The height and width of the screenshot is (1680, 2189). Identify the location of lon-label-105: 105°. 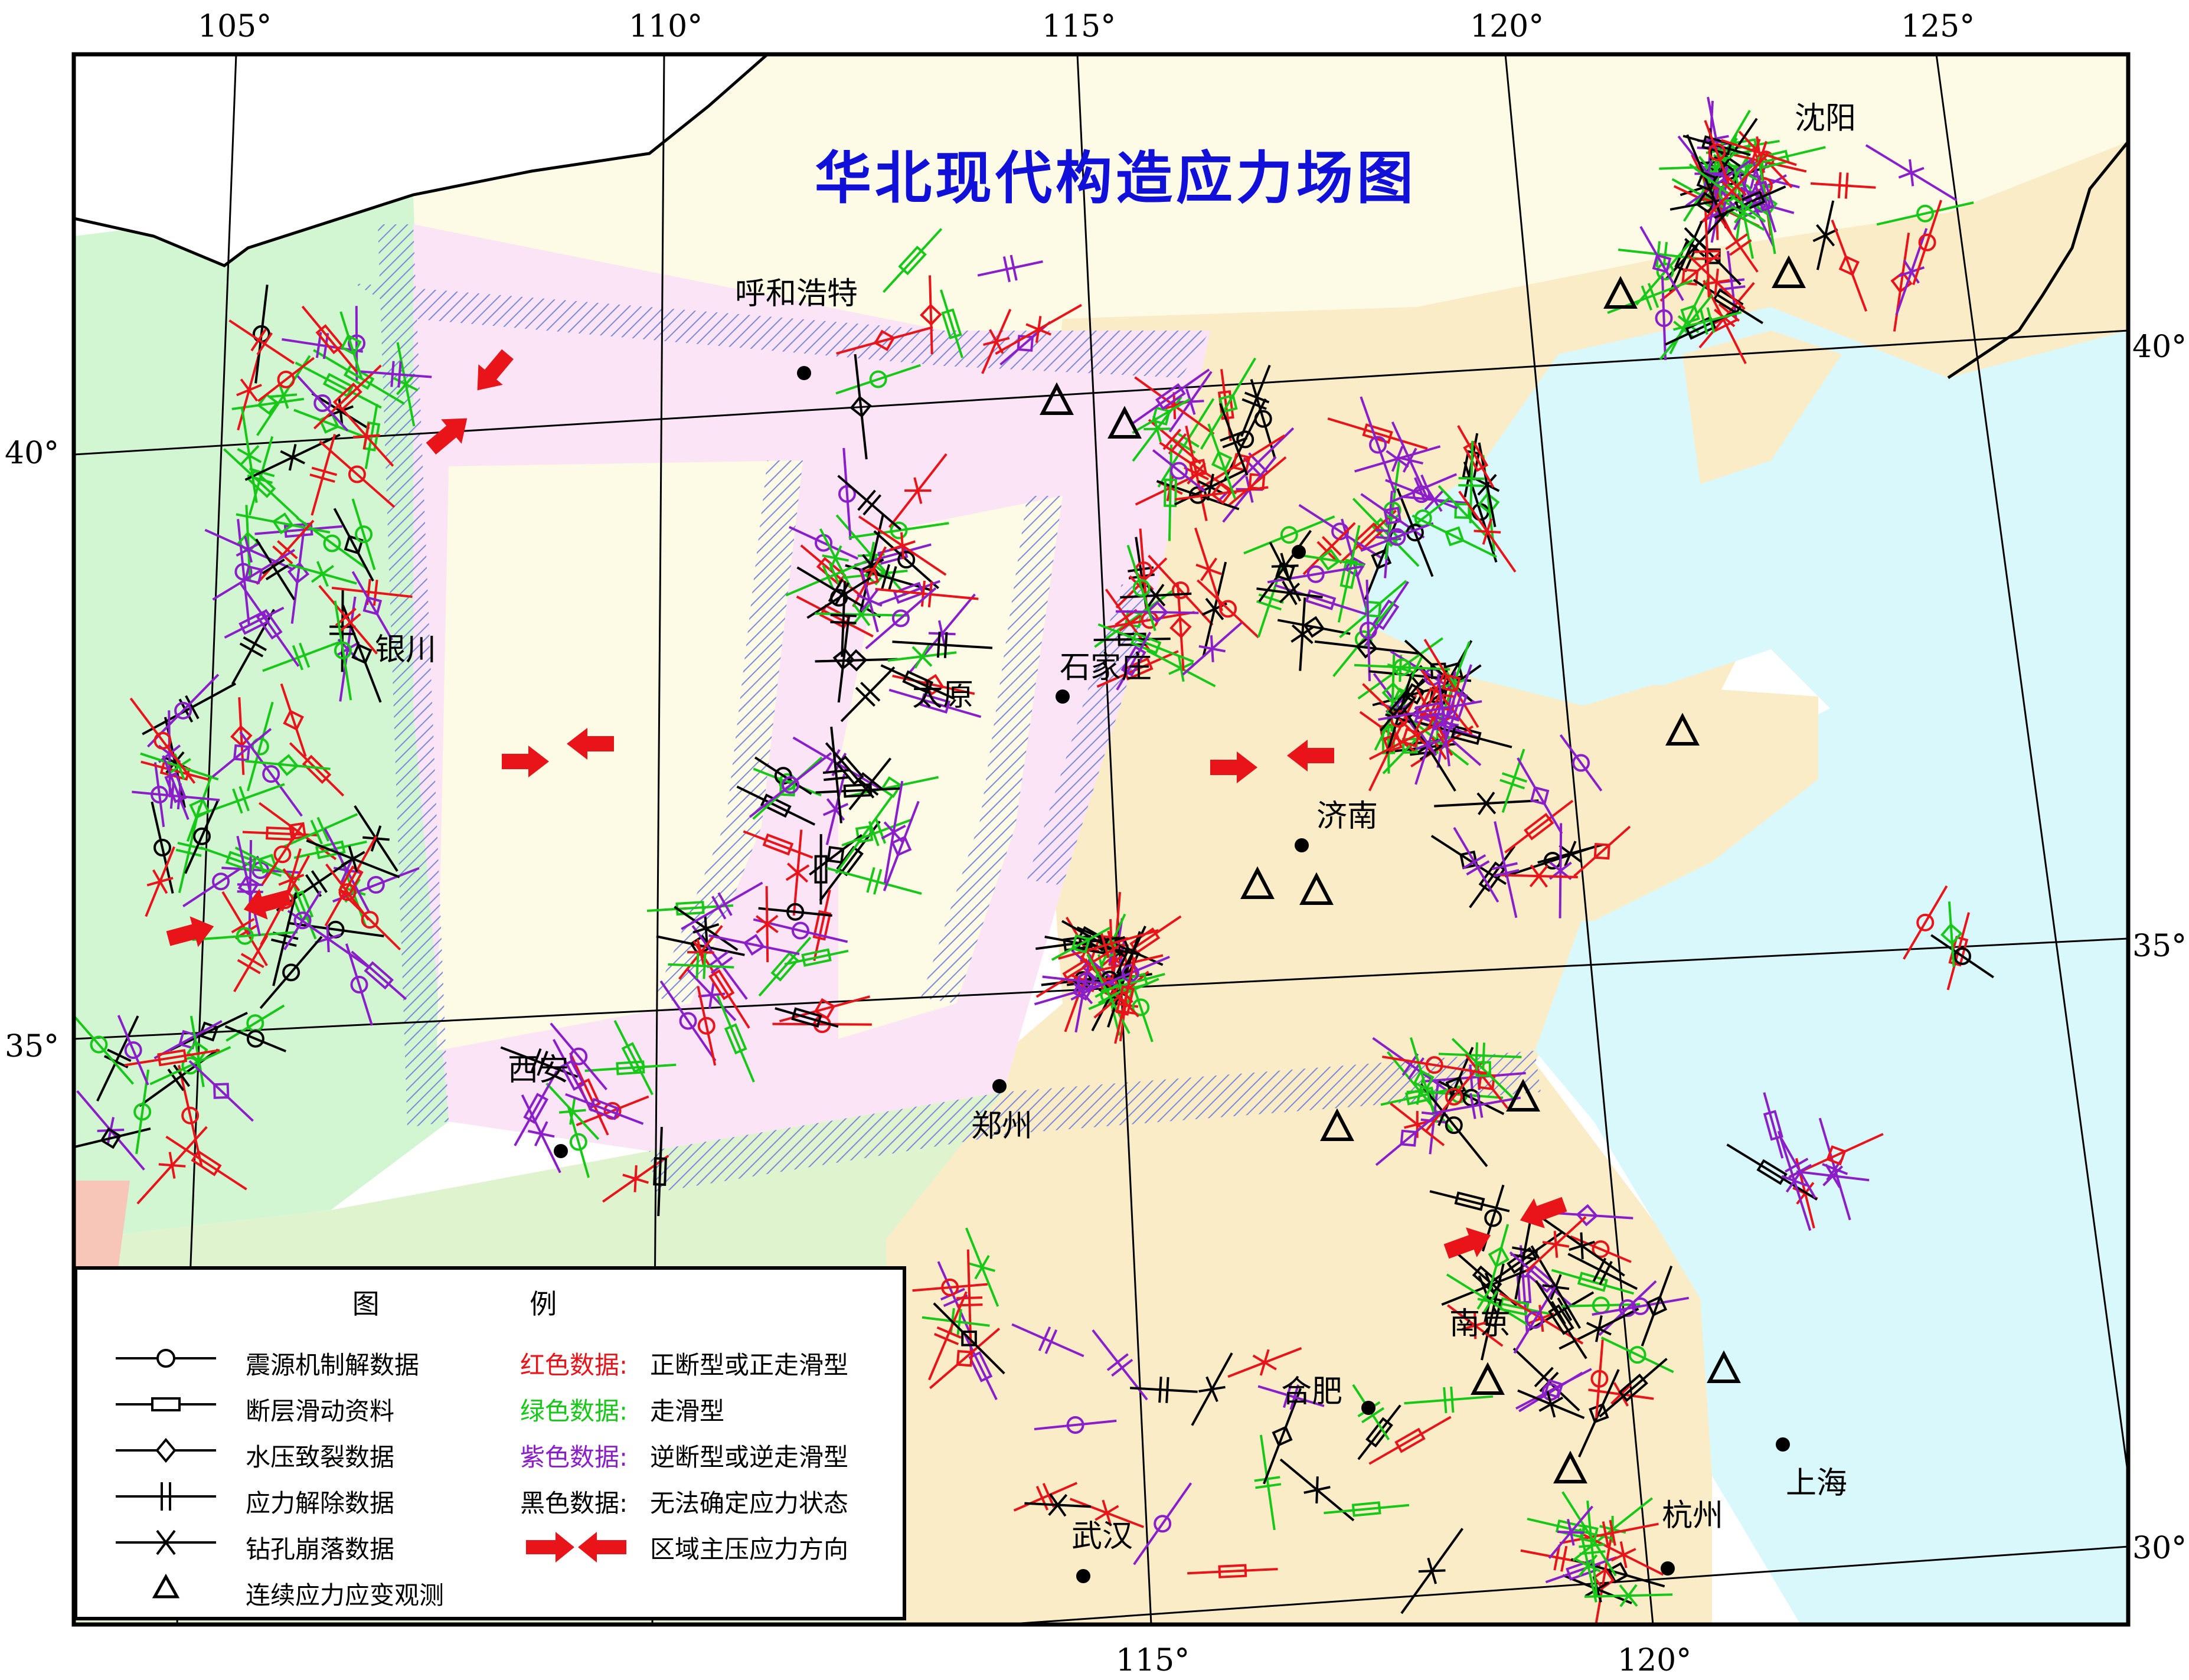
(235, 26).